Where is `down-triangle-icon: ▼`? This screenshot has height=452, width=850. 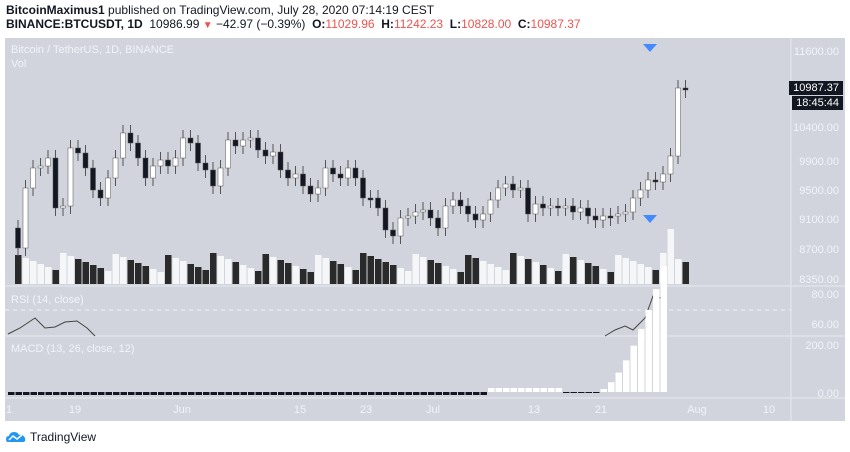 down-triangle-icon: ▼ is located at coordinates (207, 25).